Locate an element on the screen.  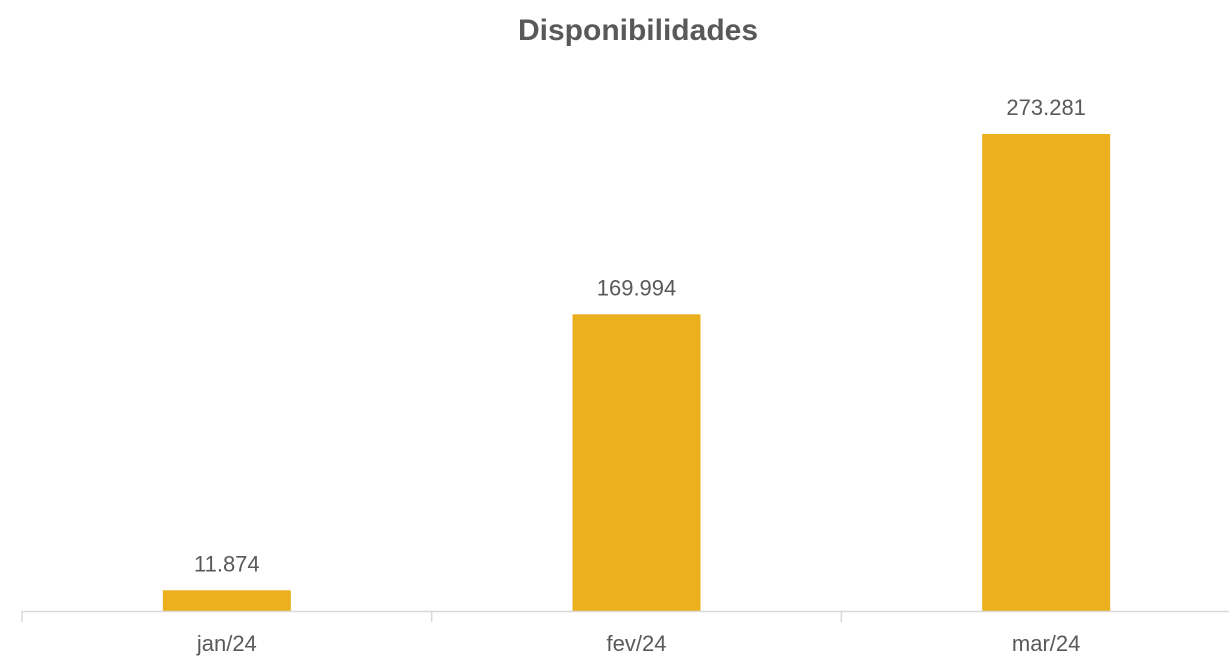
x-tick-labels-group: jan/24 fev/24 mar/24 is located at coordinates (638, 643).